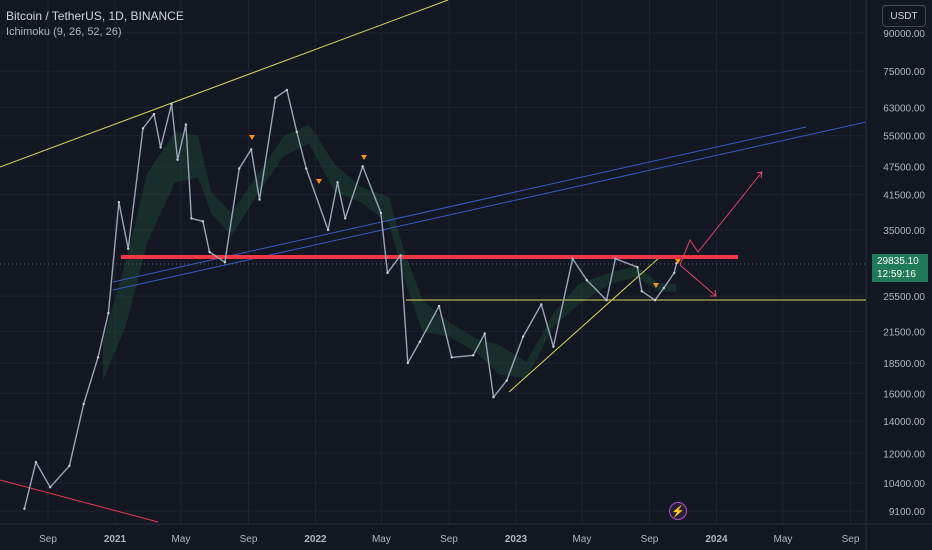 The height and width of the screenshot is (550, 932). What do you see at coordinates (904, 16) in the screenshot?
I see `currency-button: USDT` at bounding box center [904, 16].